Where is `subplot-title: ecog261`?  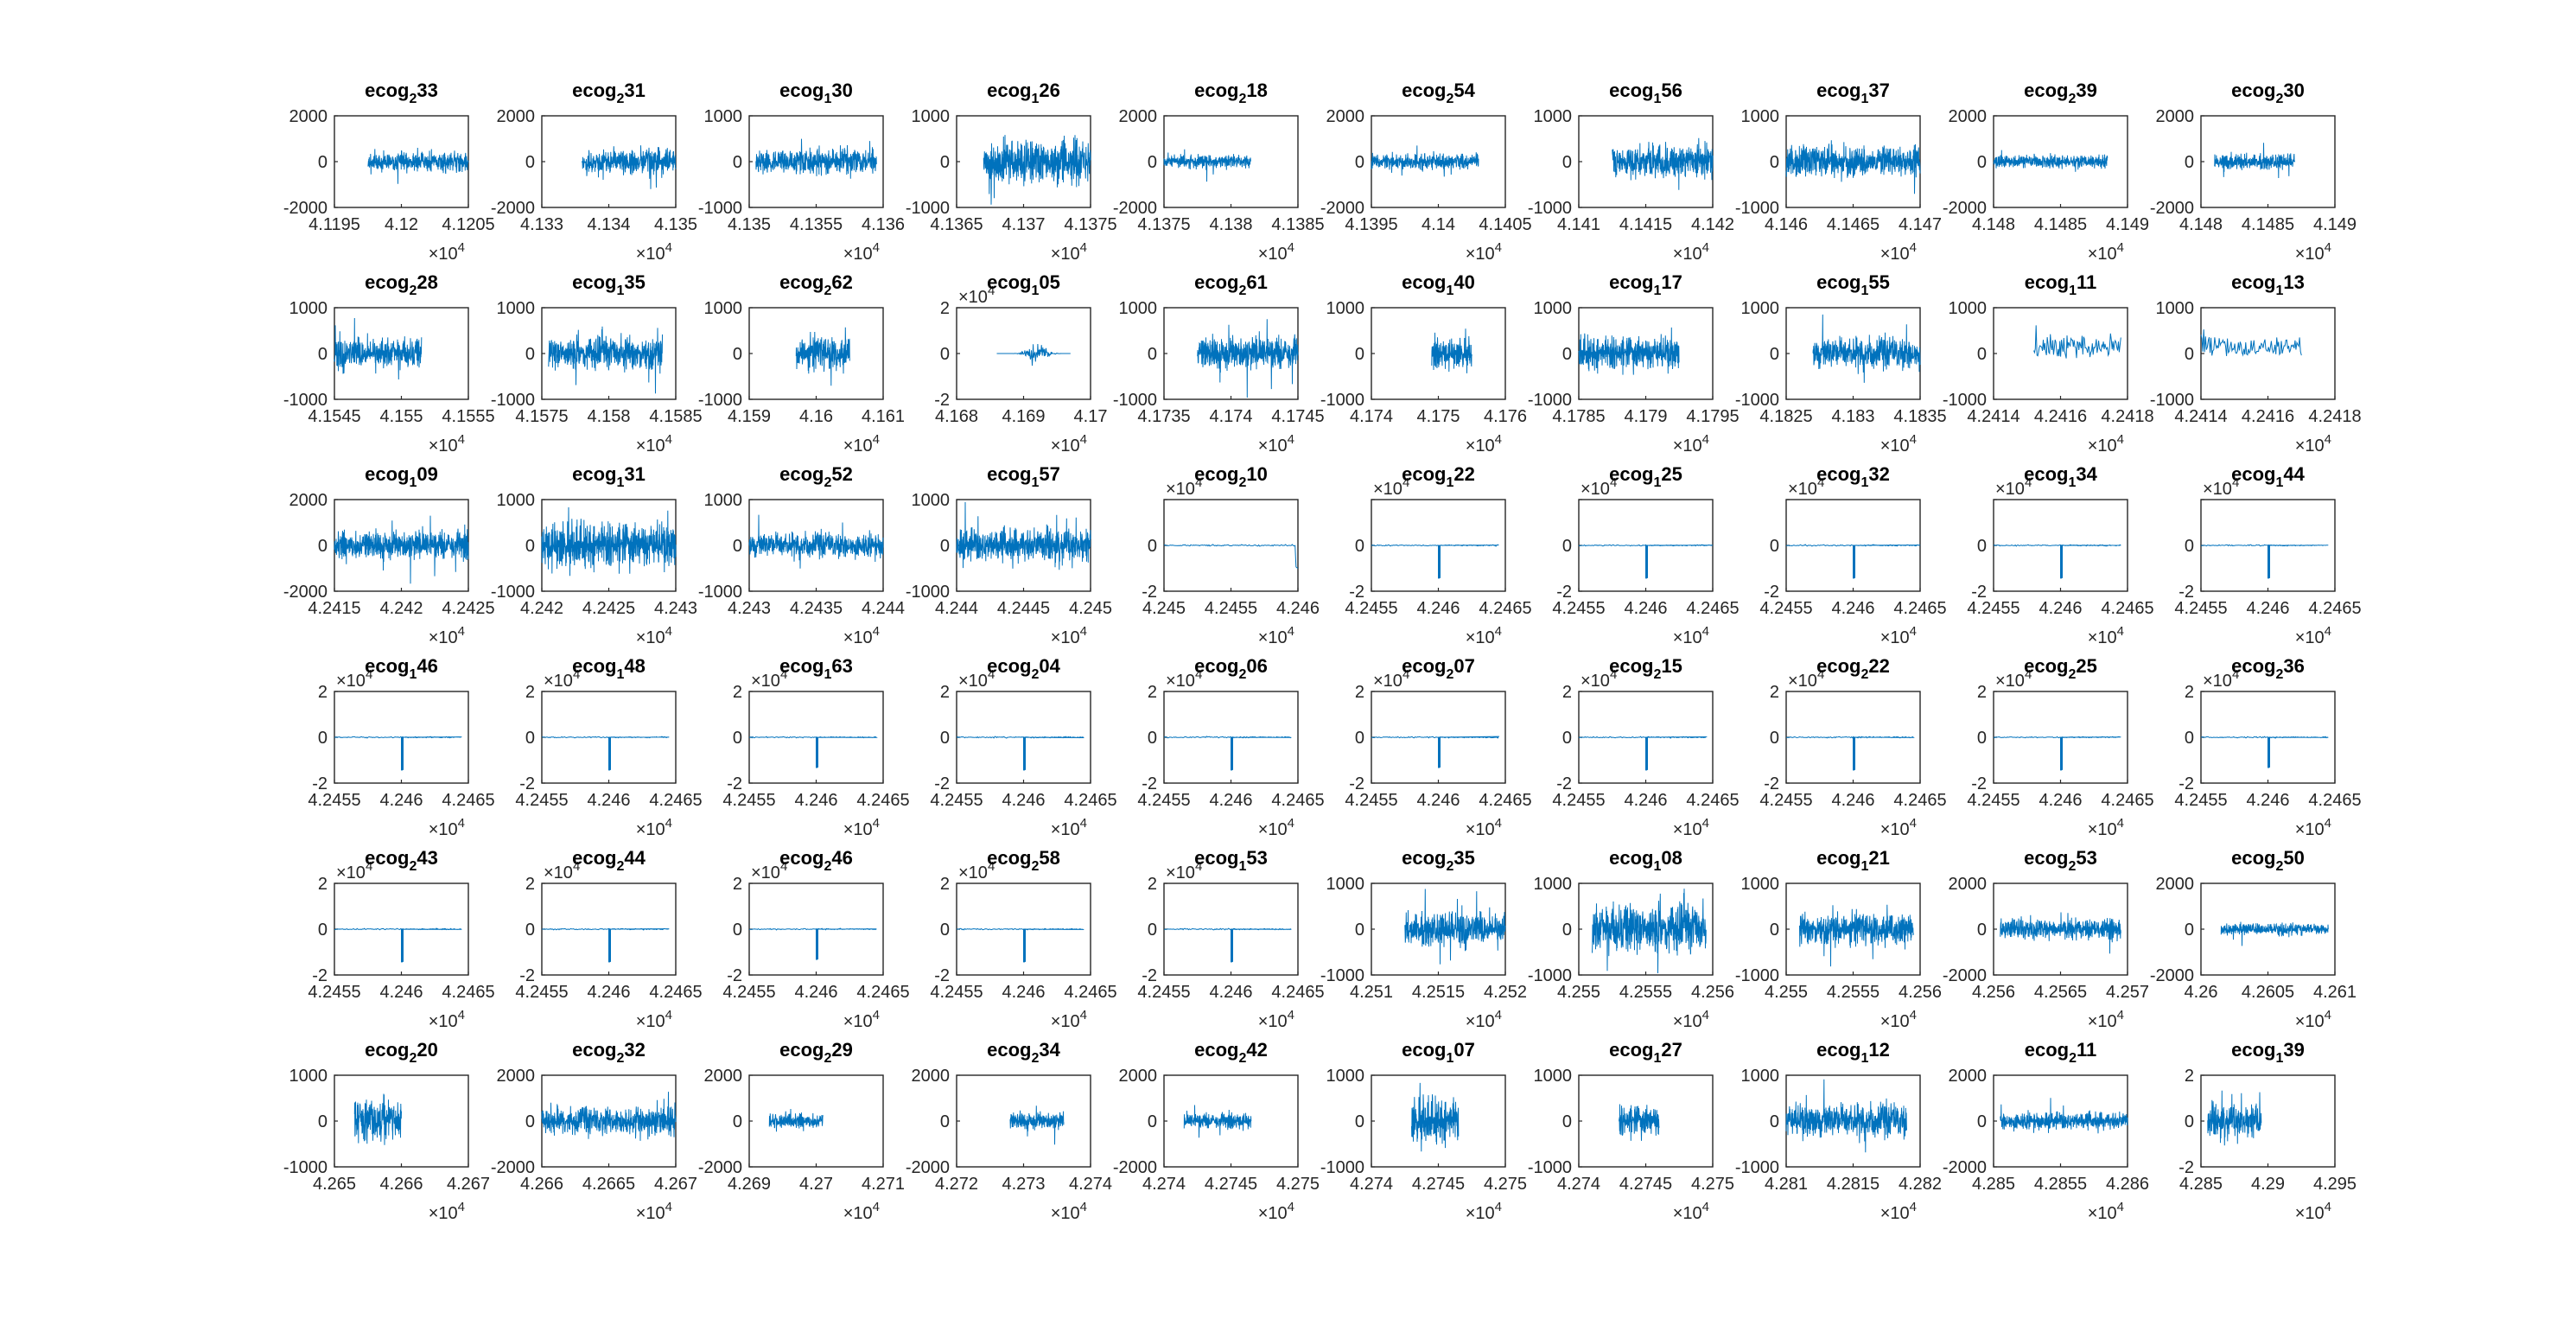 subplot-title: ecog261 is located at coordinates (1231, 284).